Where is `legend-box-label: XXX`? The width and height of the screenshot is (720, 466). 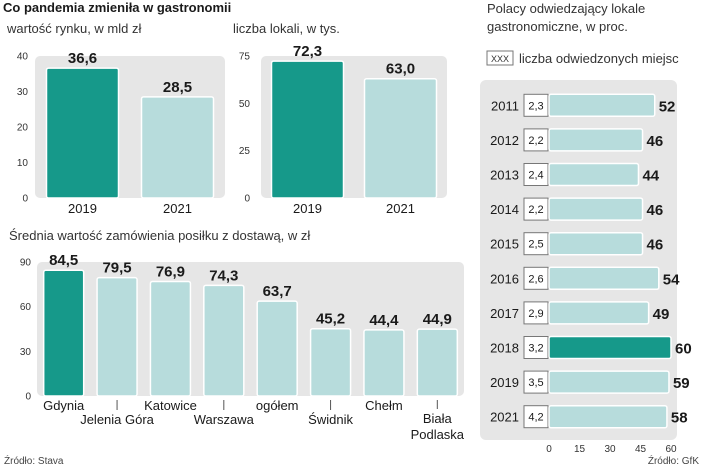 legend-box-label: XXX is located at coordinates (500, 59).